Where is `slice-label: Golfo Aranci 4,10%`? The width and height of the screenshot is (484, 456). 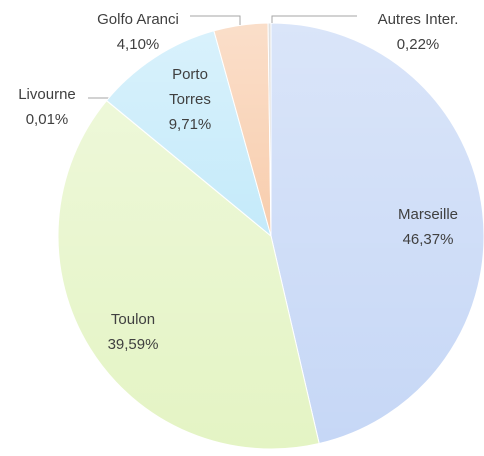
slice-label: Golfo Aranci 4,10% is located at coordinates (138, 32).